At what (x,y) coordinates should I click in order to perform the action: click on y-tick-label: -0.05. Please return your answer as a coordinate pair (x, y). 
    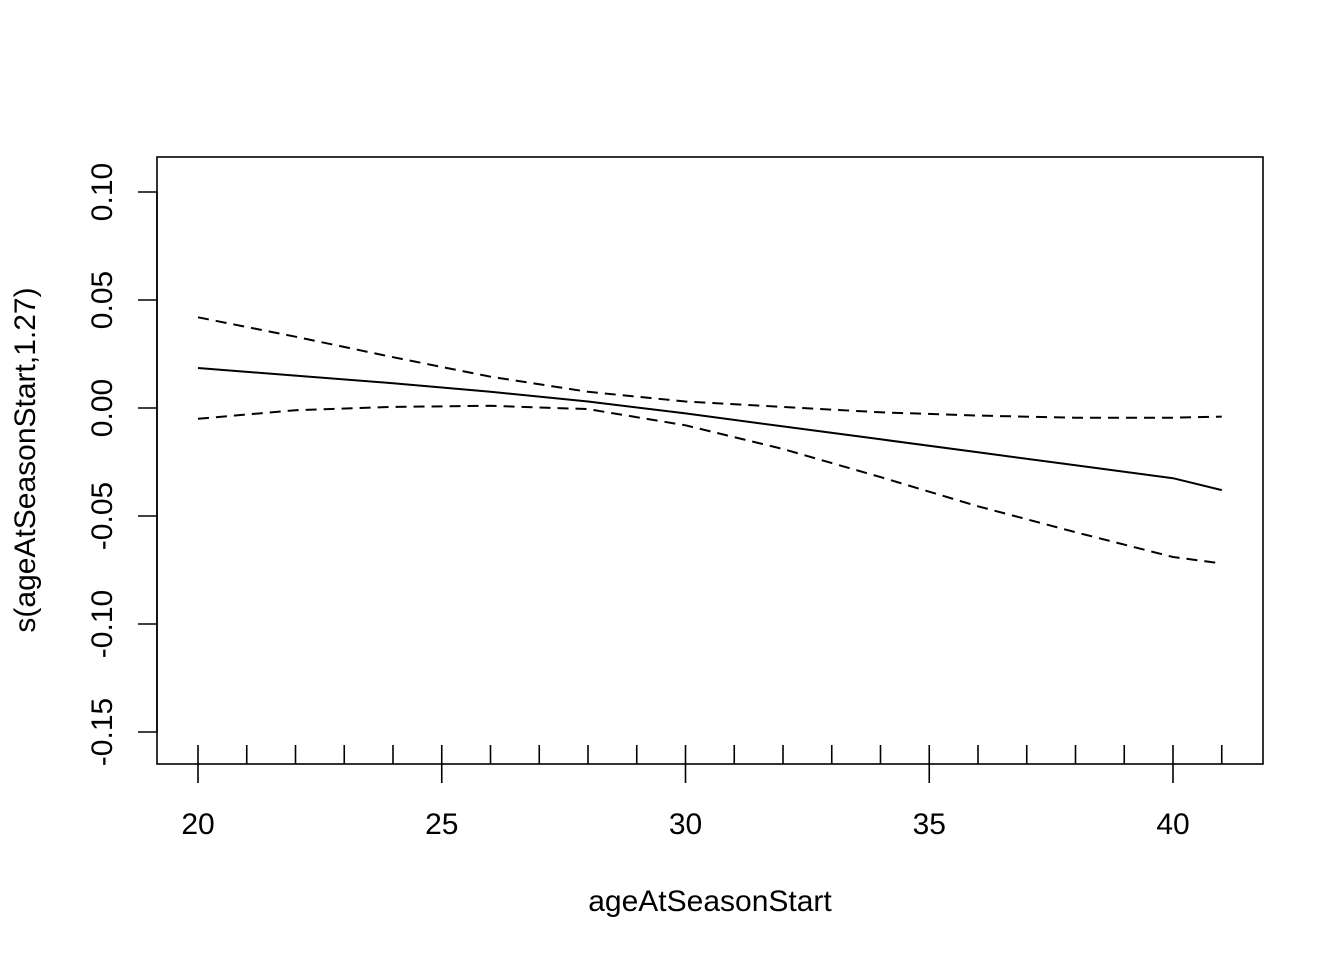
    Looking at the image, I should click on (102, 516).